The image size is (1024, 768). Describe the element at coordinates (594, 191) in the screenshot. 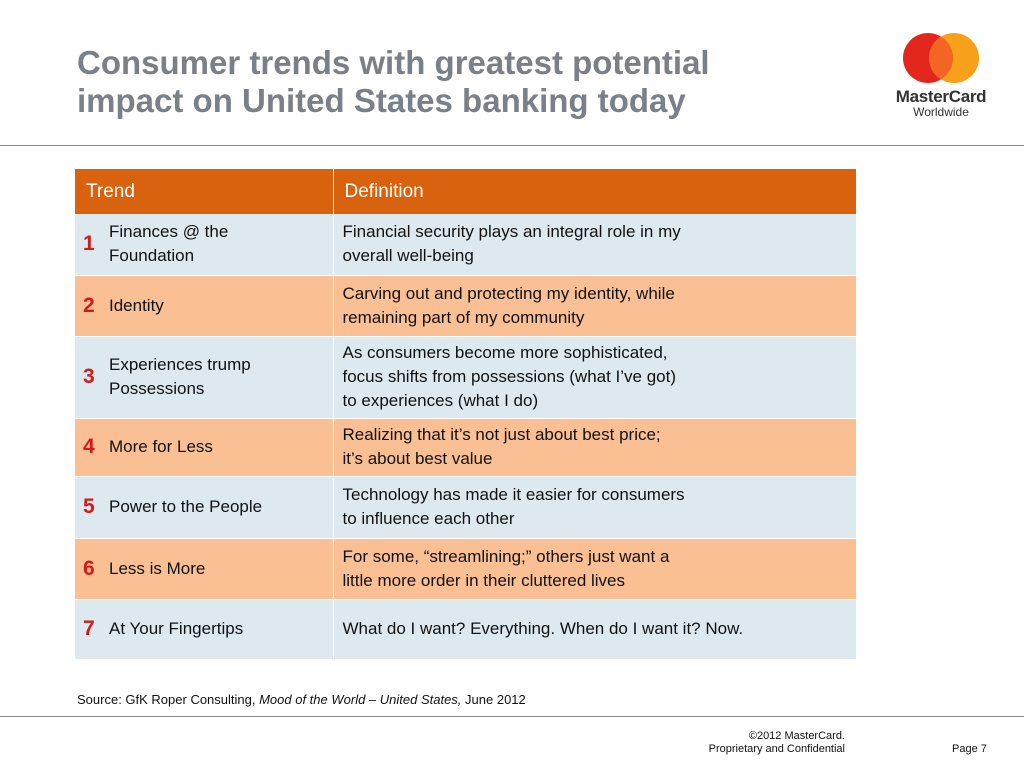

I see `header-definition: Definition` at that location.